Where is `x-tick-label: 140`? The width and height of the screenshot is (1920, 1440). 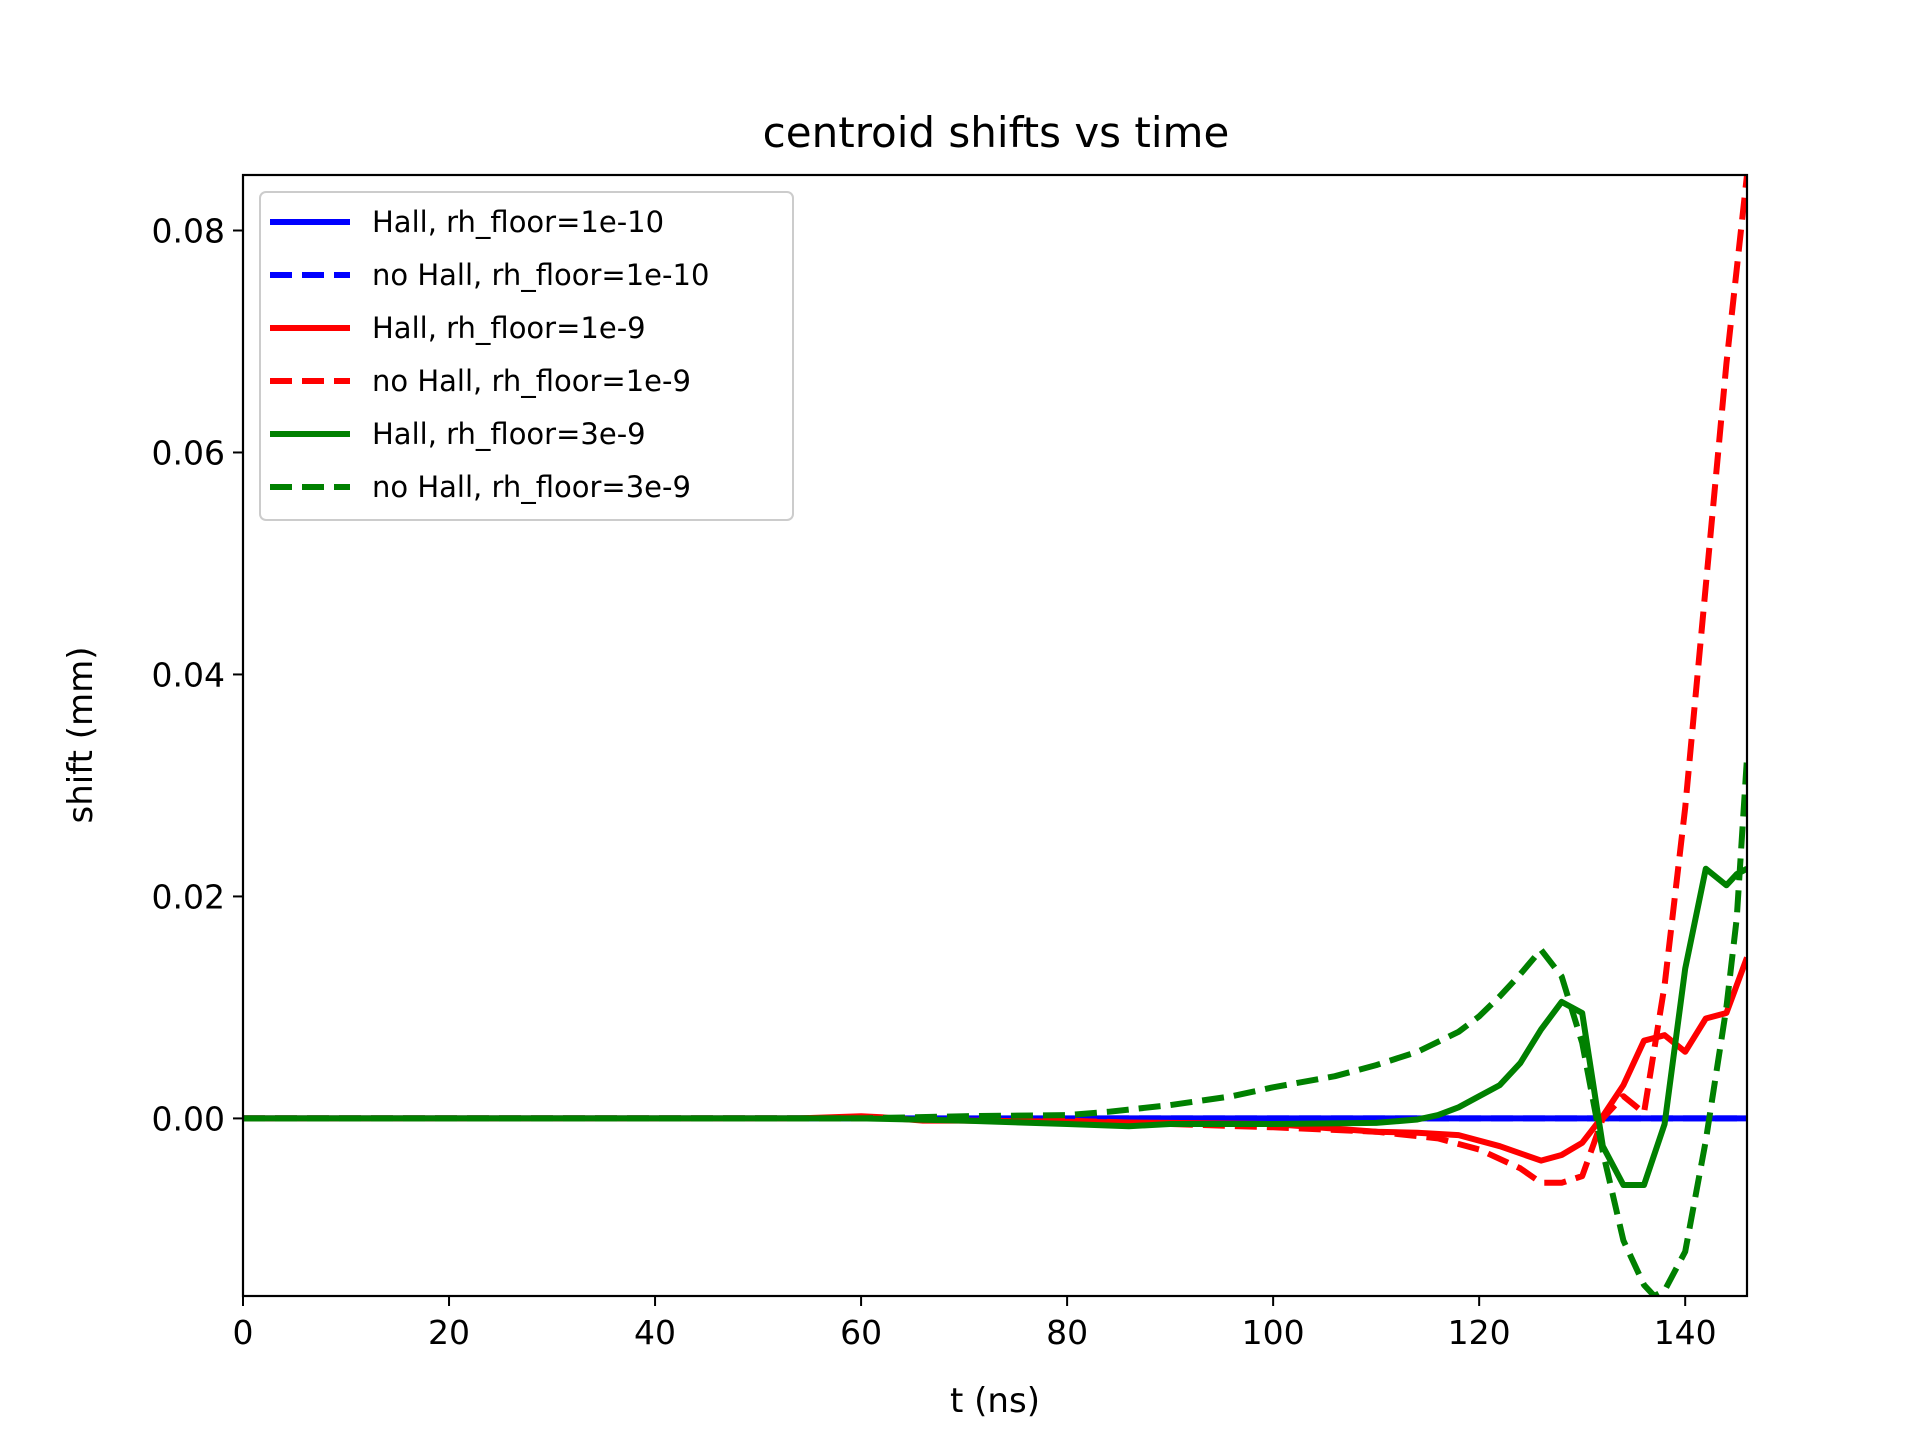 x-tick-label: 140 is located at coordinates (1685, 1332).